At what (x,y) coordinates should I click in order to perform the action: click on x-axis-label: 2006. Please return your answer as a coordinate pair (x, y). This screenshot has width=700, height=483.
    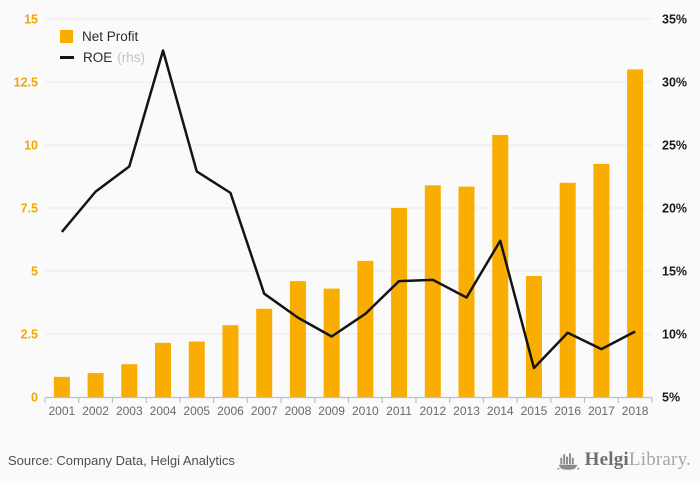
    Looking at the image, I should click on (230, 411).